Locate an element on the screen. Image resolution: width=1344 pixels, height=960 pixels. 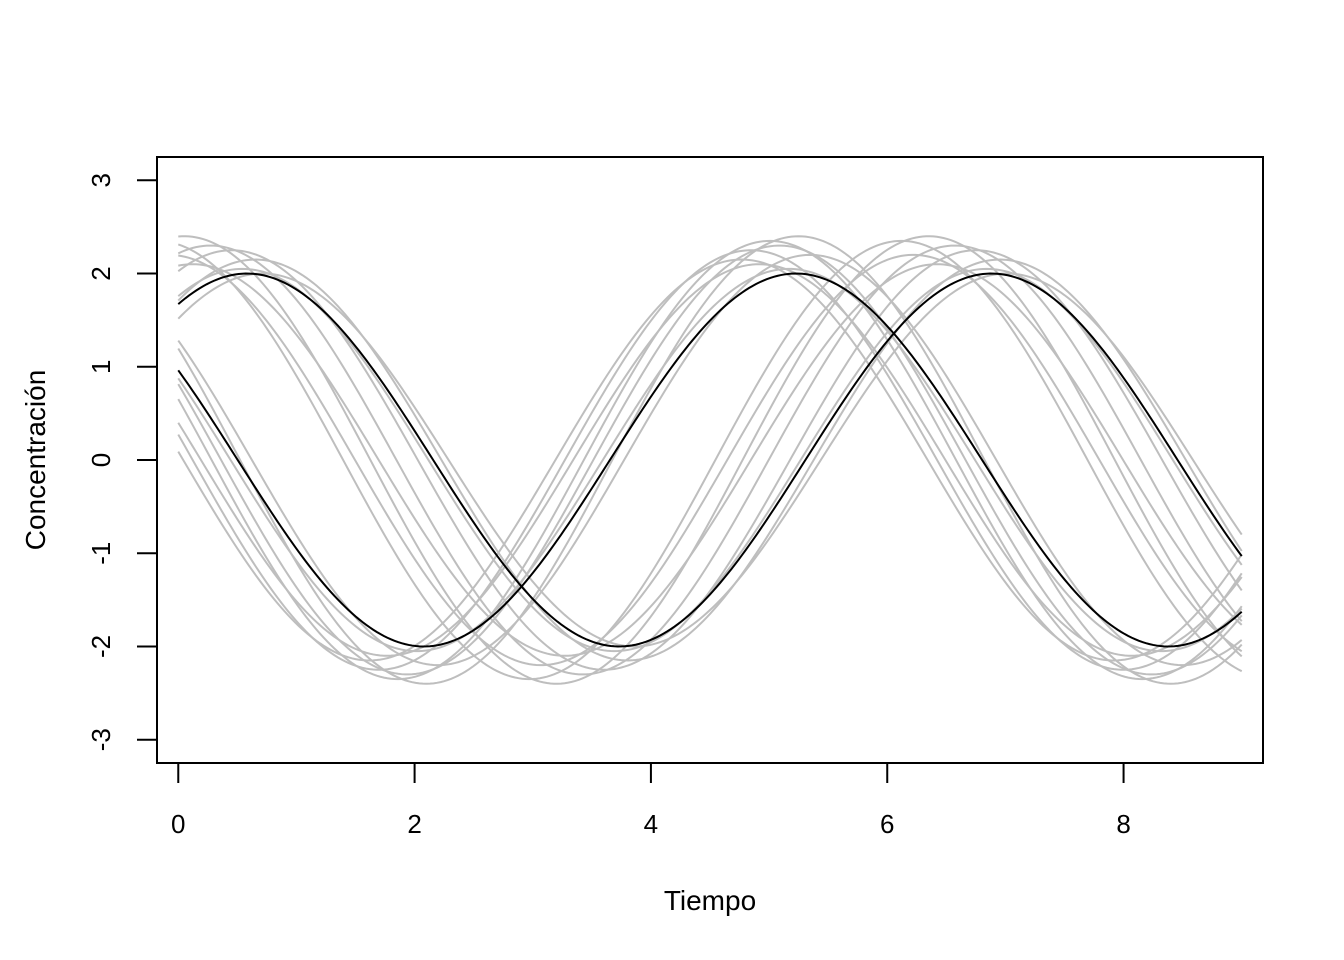
y-axis-title: Concentración is located at coordinates (35, 460).